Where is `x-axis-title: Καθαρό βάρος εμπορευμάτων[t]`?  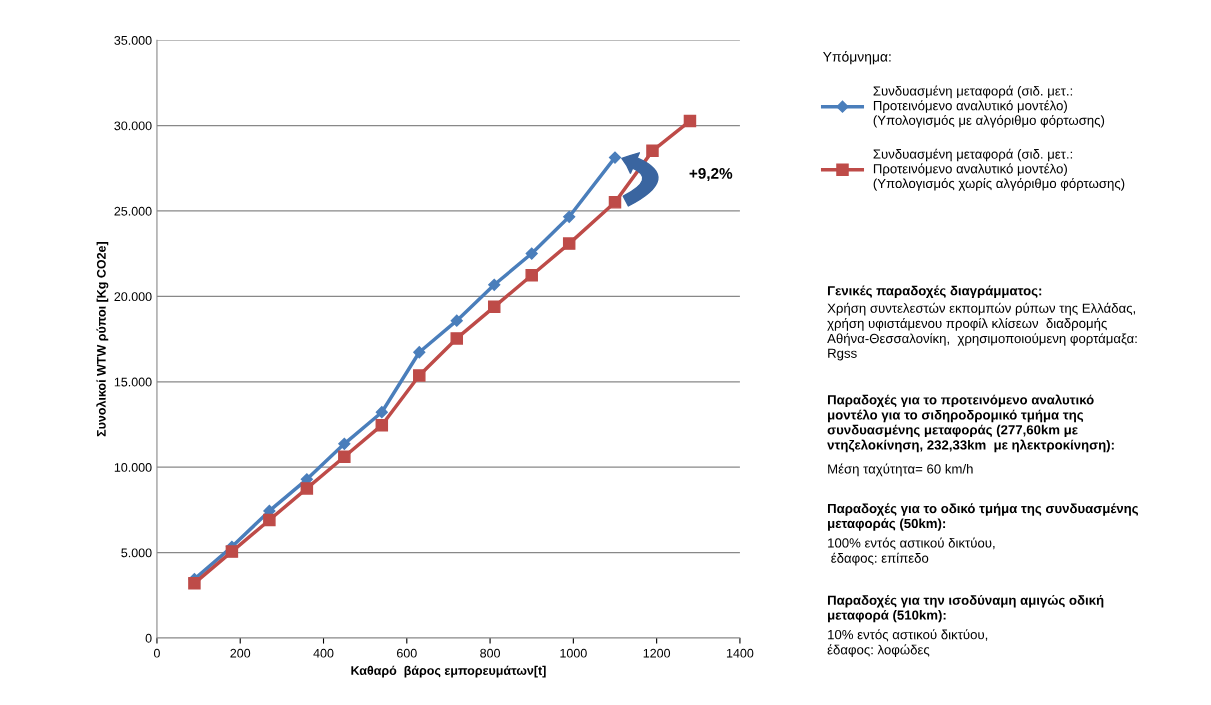 x-axis-title: Καθαρό βάρος εμπορευμάτων[t] is located at coordinates (448, 671).